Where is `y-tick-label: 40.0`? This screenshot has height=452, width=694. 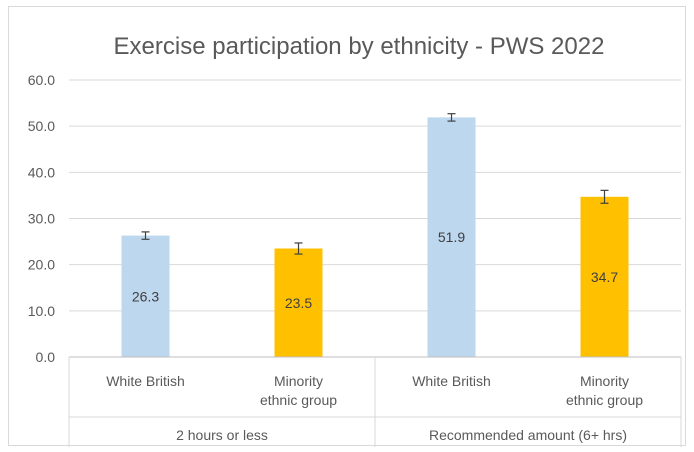
y-tick-label: 40.0 is located at coordinates (41, 172).